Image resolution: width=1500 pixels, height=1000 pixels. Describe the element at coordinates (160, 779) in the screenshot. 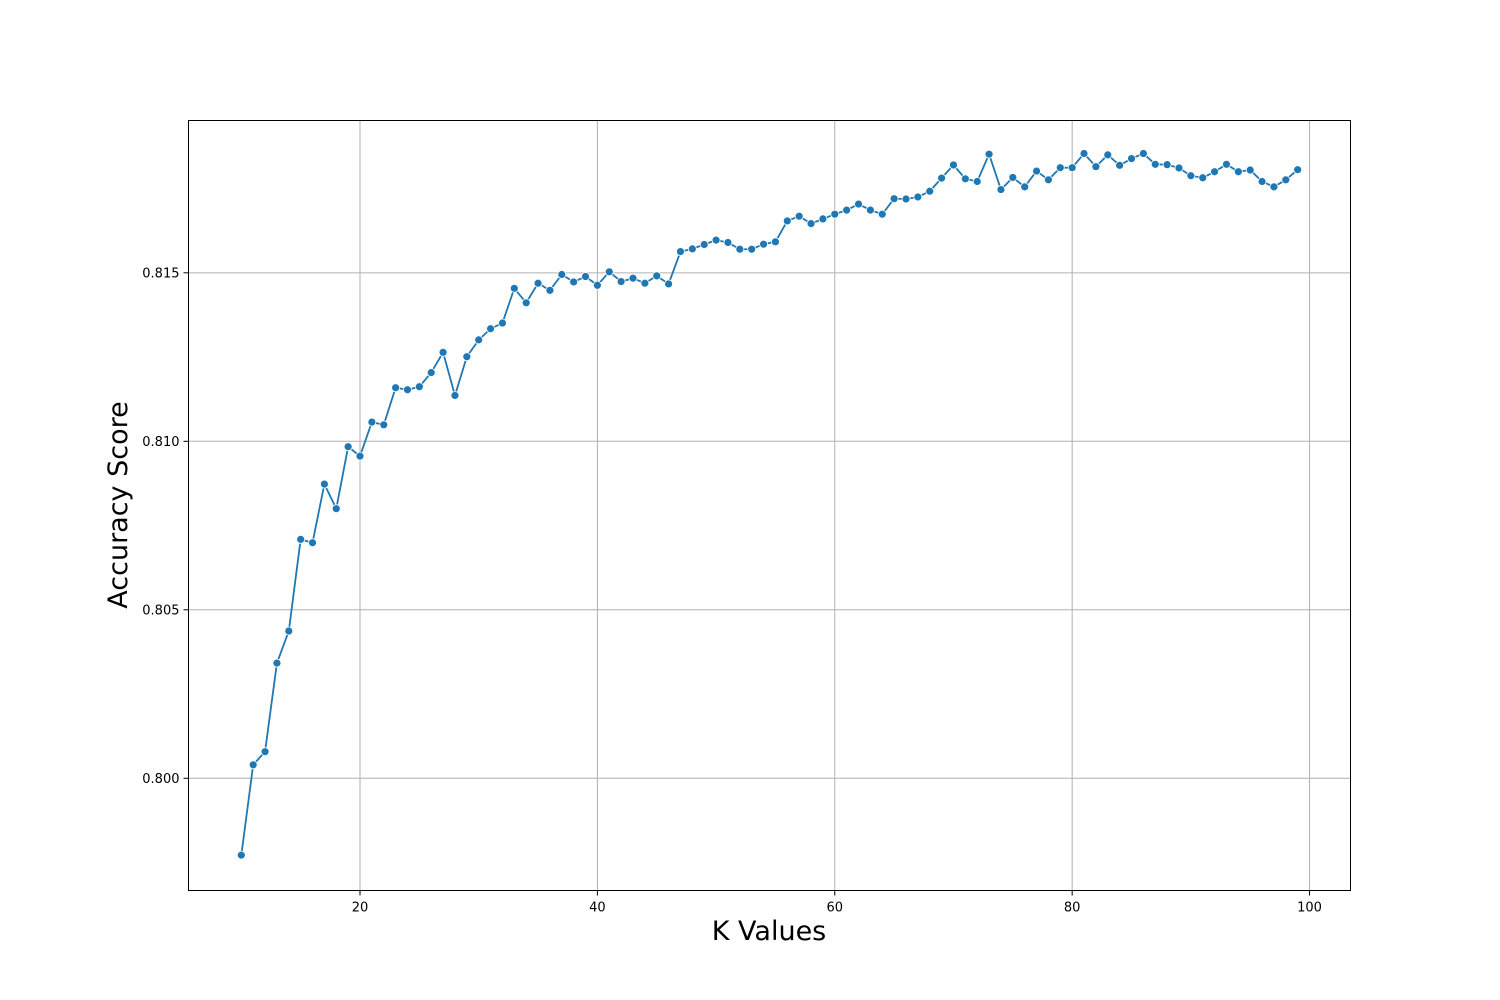

I see `y-tick-label: 0.800` at that location.